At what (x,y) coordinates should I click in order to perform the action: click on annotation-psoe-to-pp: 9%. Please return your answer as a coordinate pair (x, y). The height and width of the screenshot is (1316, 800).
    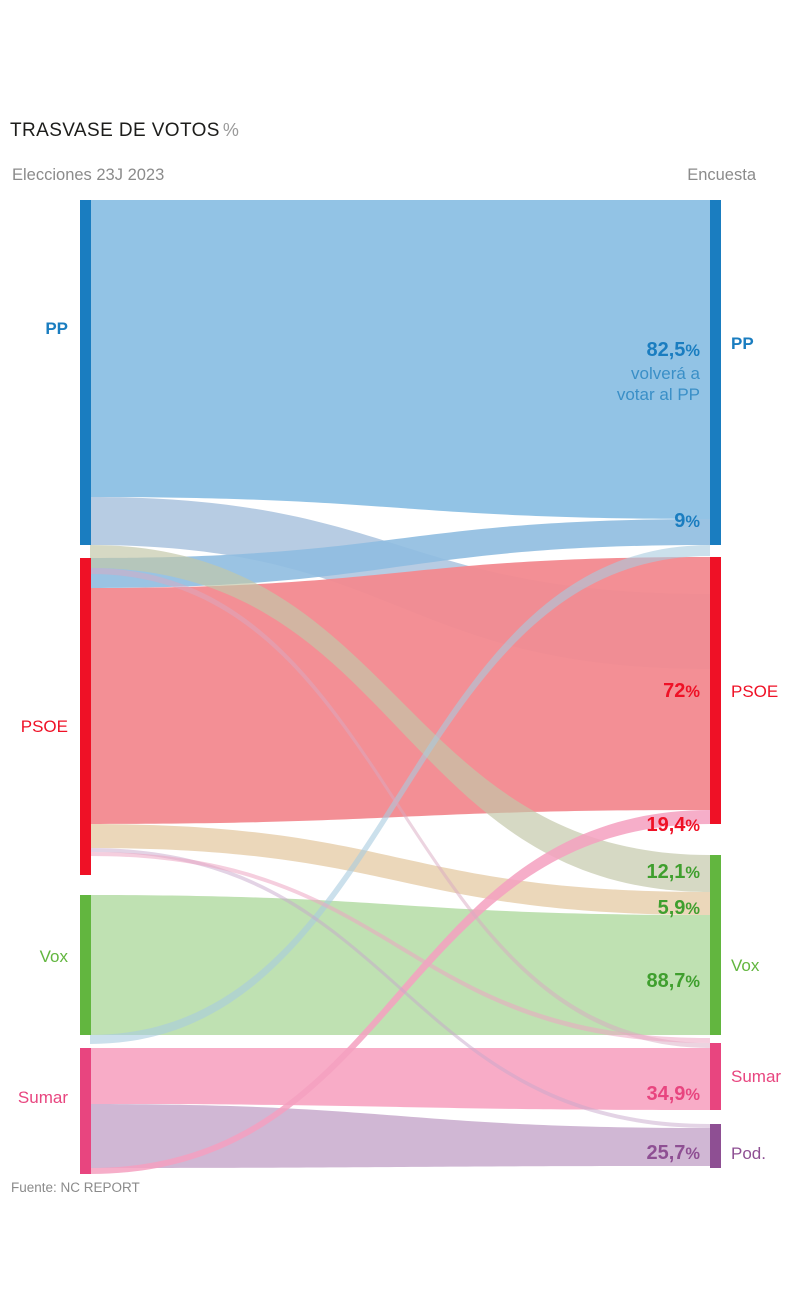
    Looking at the image, I should click on (687, 521).